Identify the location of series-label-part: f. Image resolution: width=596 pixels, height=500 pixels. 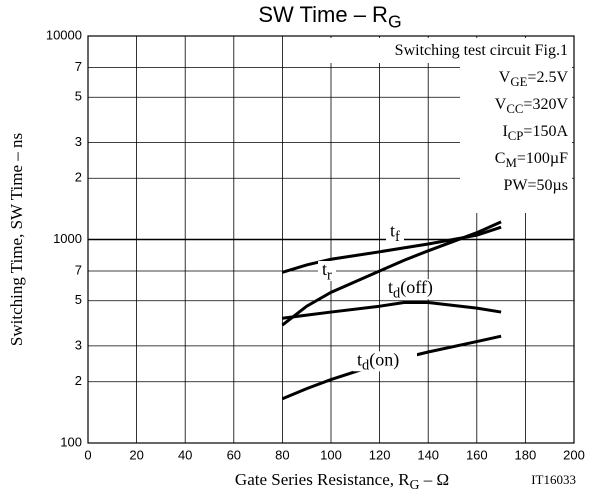
(397, 237).